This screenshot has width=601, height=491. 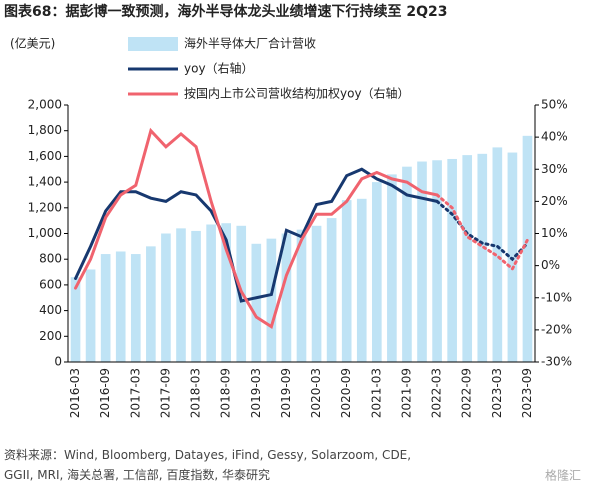 What do you see at coordinates (346, 393) in the screenshot?
I see `x-tick-label: 2020-09` at bounding box center [346, 393].